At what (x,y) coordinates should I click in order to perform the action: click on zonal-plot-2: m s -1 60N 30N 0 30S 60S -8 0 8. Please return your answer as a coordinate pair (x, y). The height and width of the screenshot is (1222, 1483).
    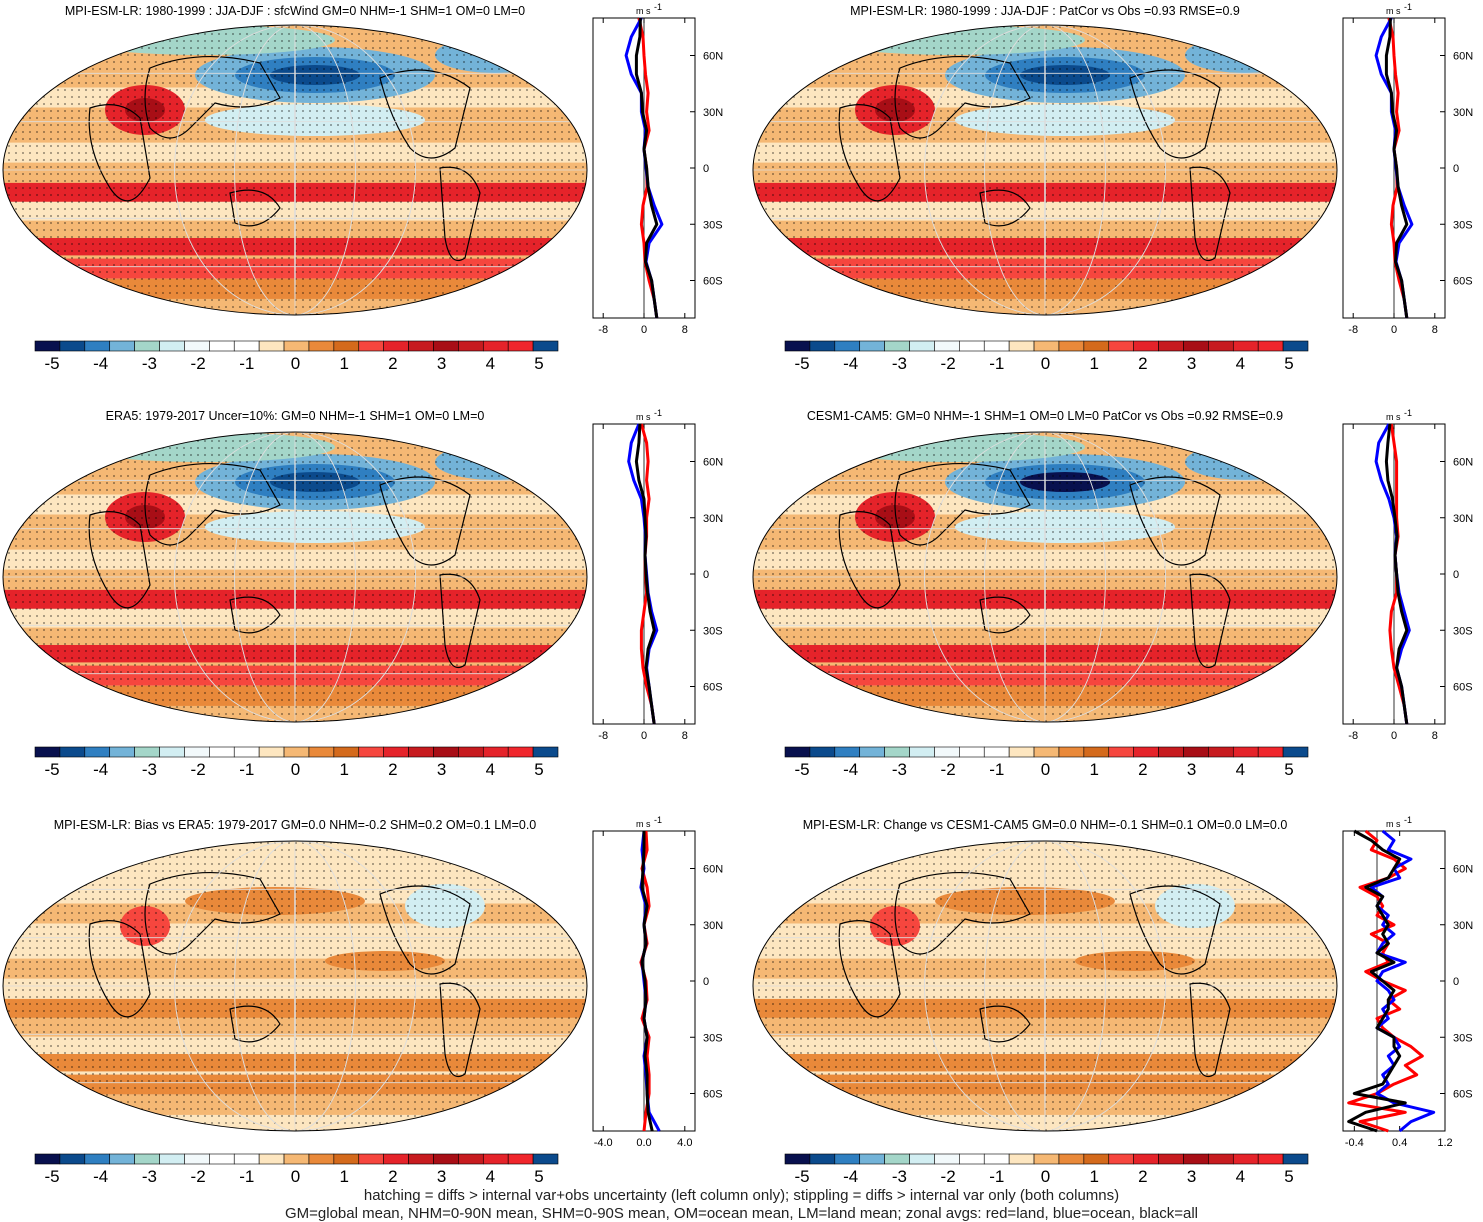
    Looking at the image, I should click on (1411, 175).